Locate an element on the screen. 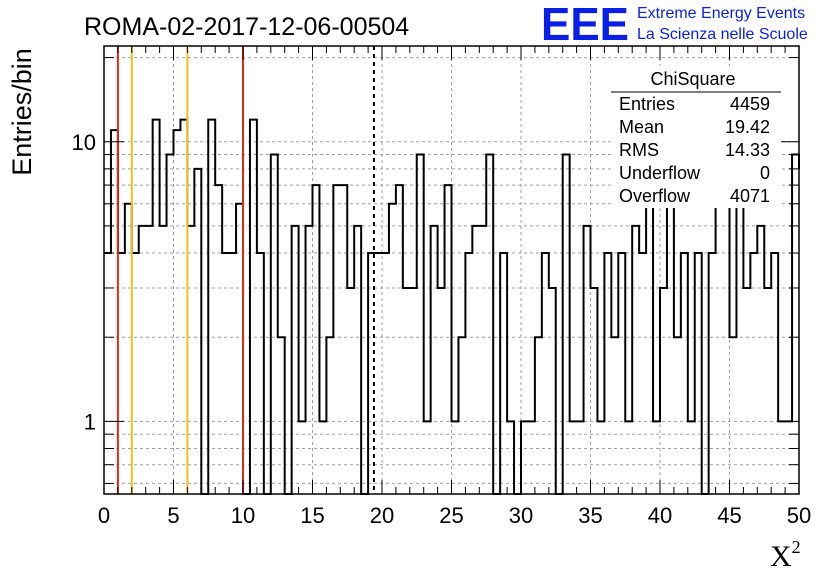 This screenshot has height=572, width=836. stats-box-background is located at coordinates (696, 137).